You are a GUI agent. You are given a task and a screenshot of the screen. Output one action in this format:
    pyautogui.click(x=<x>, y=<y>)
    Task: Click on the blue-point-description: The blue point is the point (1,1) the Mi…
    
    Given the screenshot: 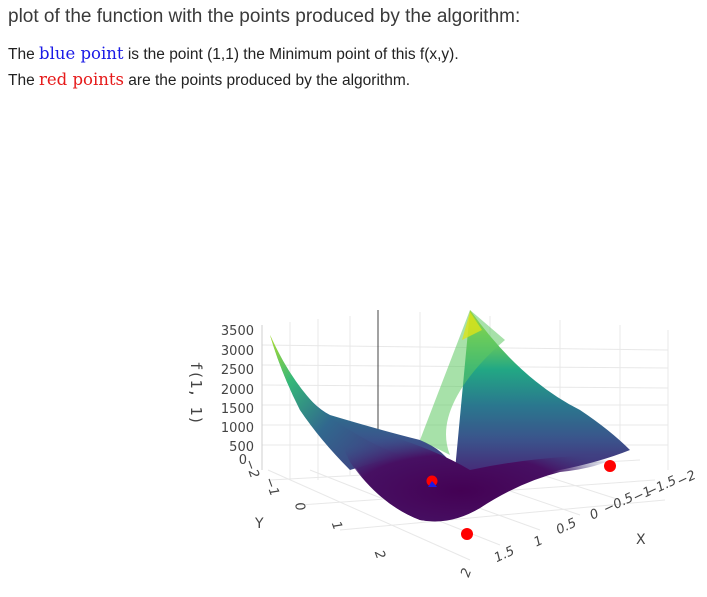 What is the action you would take?
    pyautogui.click(x=233, y=54)
    